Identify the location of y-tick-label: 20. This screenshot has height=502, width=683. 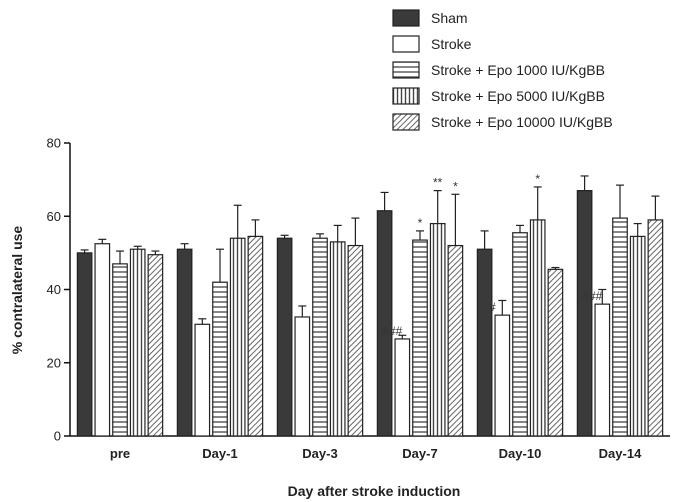
(54, 362).